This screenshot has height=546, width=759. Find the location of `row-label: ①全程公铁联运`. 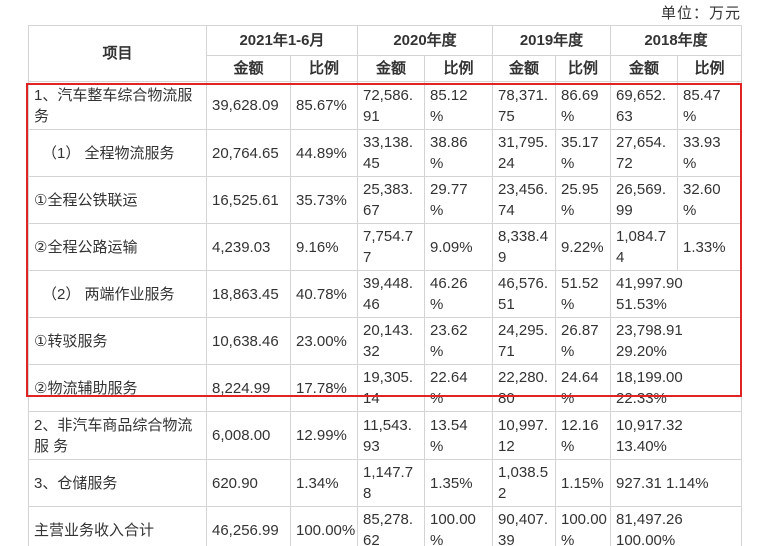

row-label: ①全程公铁联运 is located at coordinates (117, 200).